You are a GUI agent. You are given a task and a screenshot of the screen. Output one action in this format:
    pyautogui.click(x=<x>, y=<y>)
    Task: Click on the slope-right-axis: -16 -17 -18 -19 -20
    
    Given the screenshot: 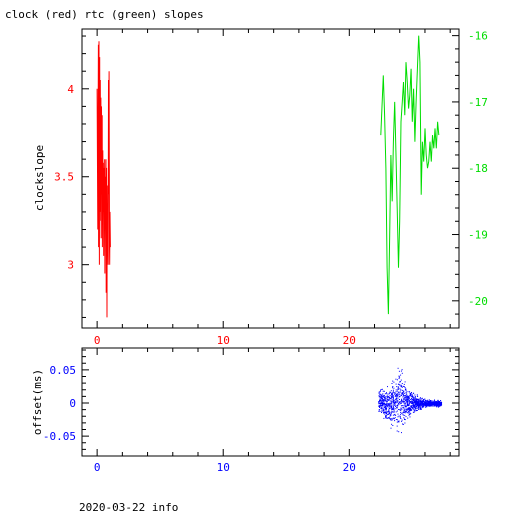 What is the action you would take?
    pyautogui.click(x=470, y=172)
    